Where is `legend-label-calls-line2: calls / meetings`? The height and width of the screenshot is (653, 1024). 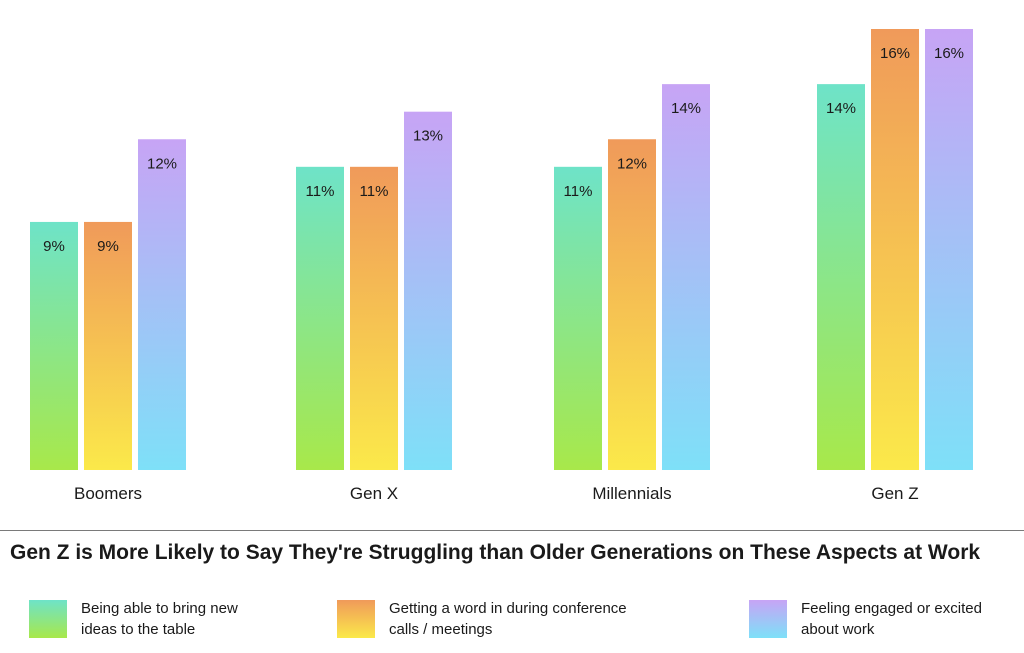
legend-label-calls-line2: calls / meetings is located at coordinates (441, 629).